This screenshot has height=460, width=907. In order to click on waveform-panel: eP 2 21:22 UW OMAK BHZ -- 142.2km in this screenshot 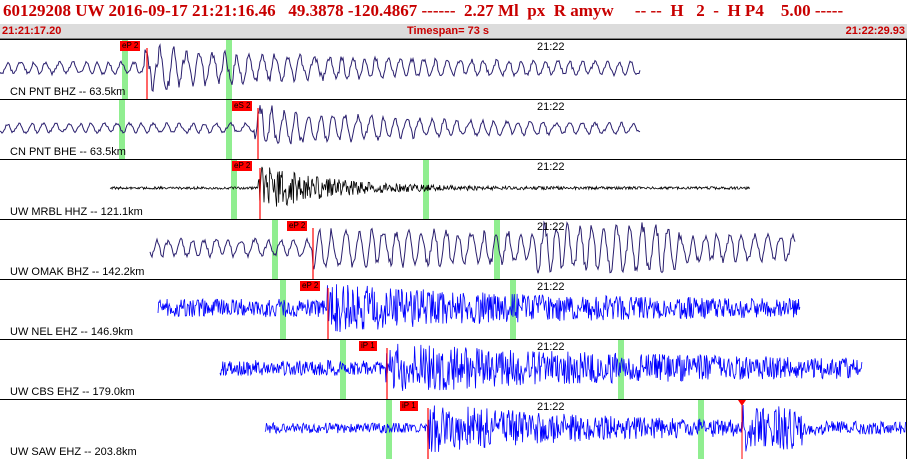, I will do `click(453, 249)`.